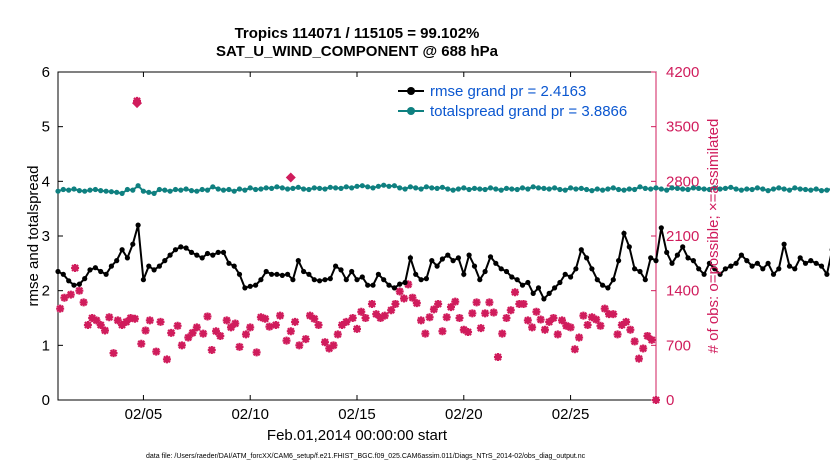 This screenshot has height=470, width=830. I want to click on legend-box, so click(521, 101).